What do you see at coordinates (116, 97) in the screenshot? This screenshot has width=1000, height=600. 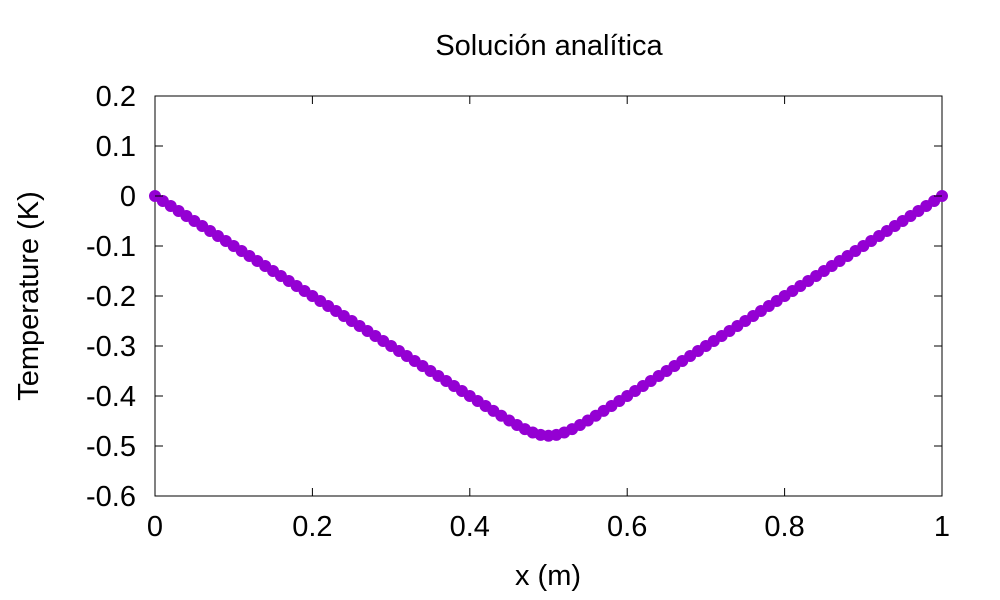 I see `y-tick-label: 0.2` at bounding box center [116, 97].